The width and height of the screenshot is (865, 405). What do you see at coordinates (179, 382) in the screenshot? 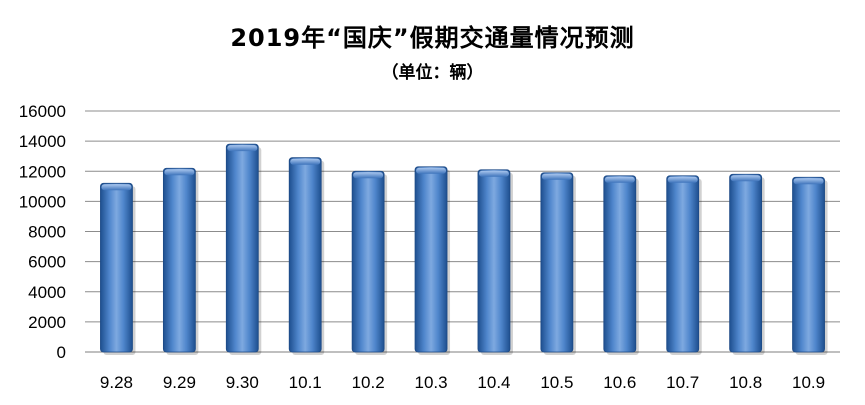
I see `x-tick-label: 9.29` at bounding box center [179, 382].